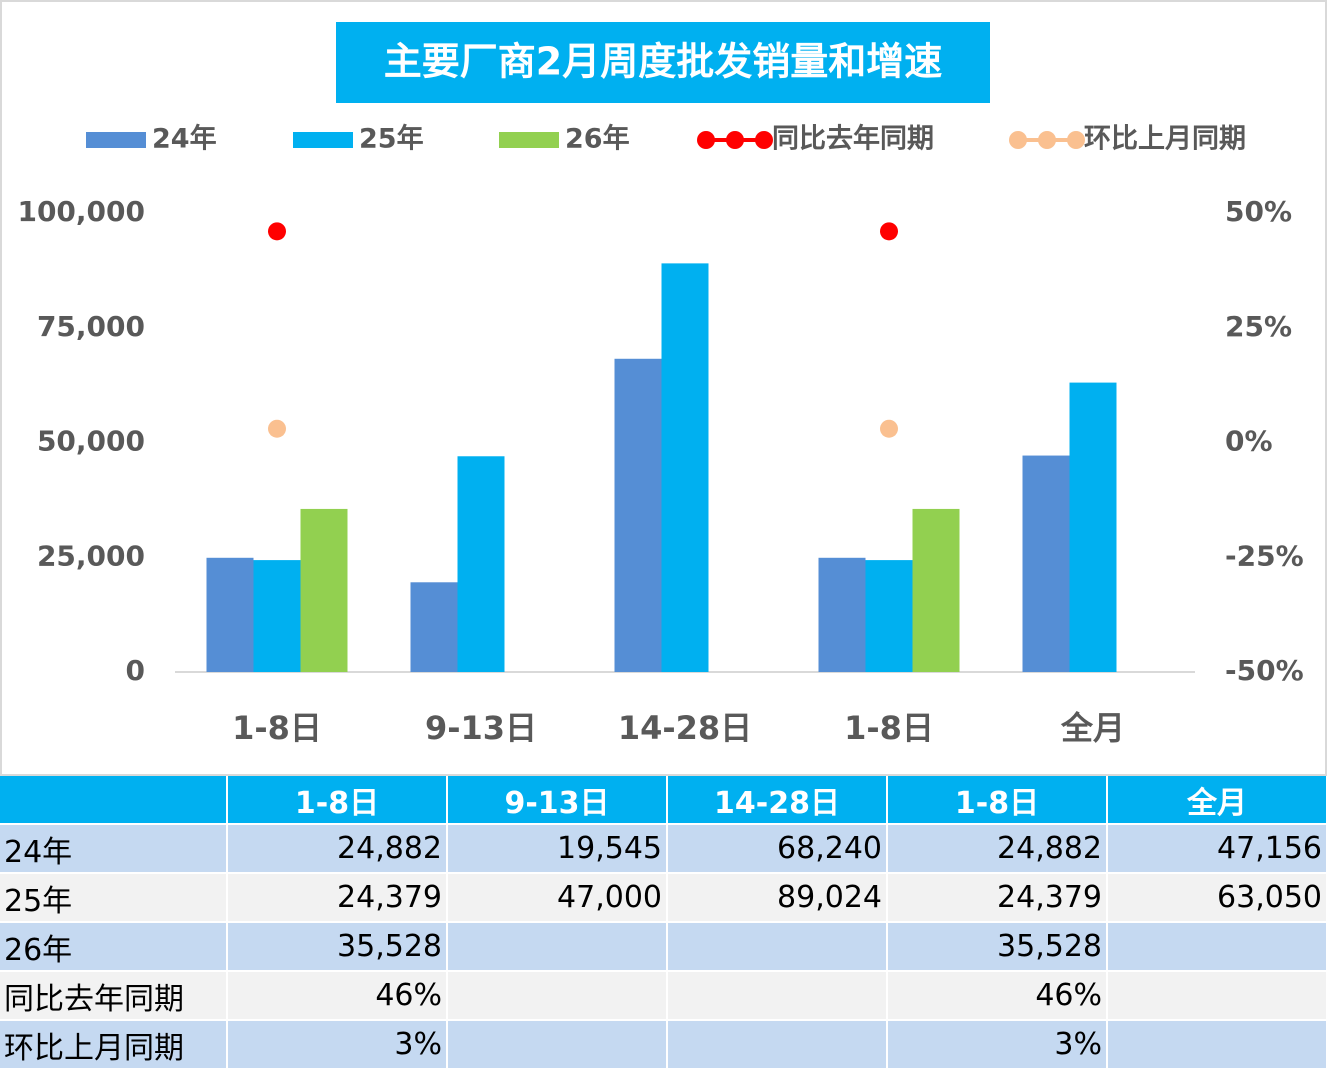 The height and width of the screenshot is (1072, 1328). I want to click on y2-tick-label: 50%, so click(1258, 211).